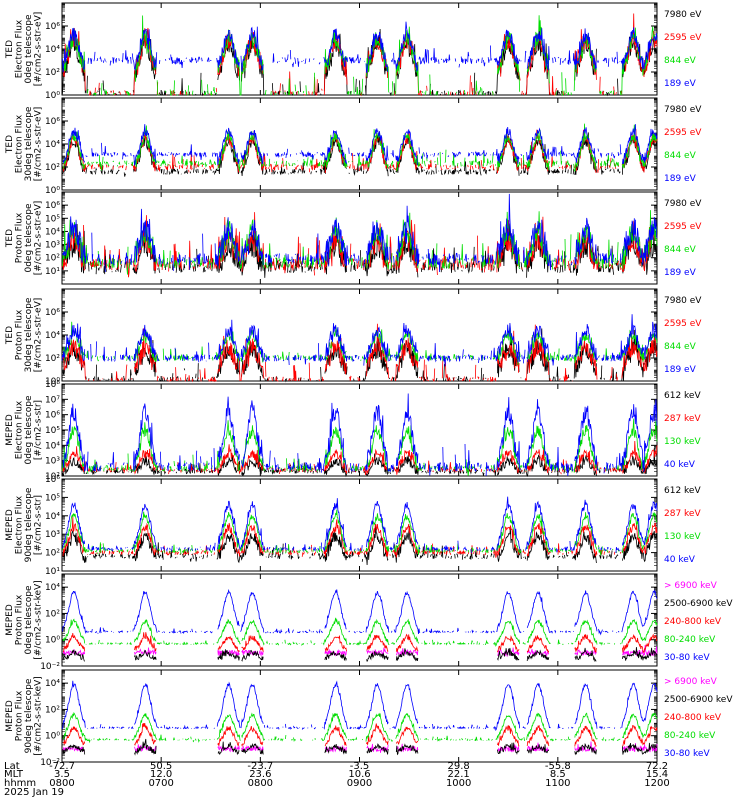 This screenshot has height=800, width=750. Describe the element at coordinates (20, 783) in the screenshot. I see `time-axis-row-label: hhmm` at that location.